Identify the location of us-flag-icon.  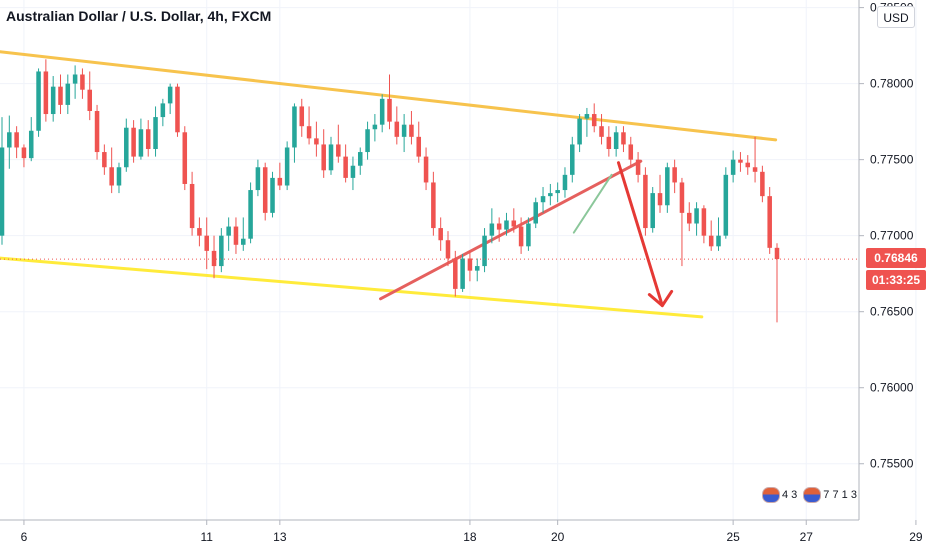
(812, 495).